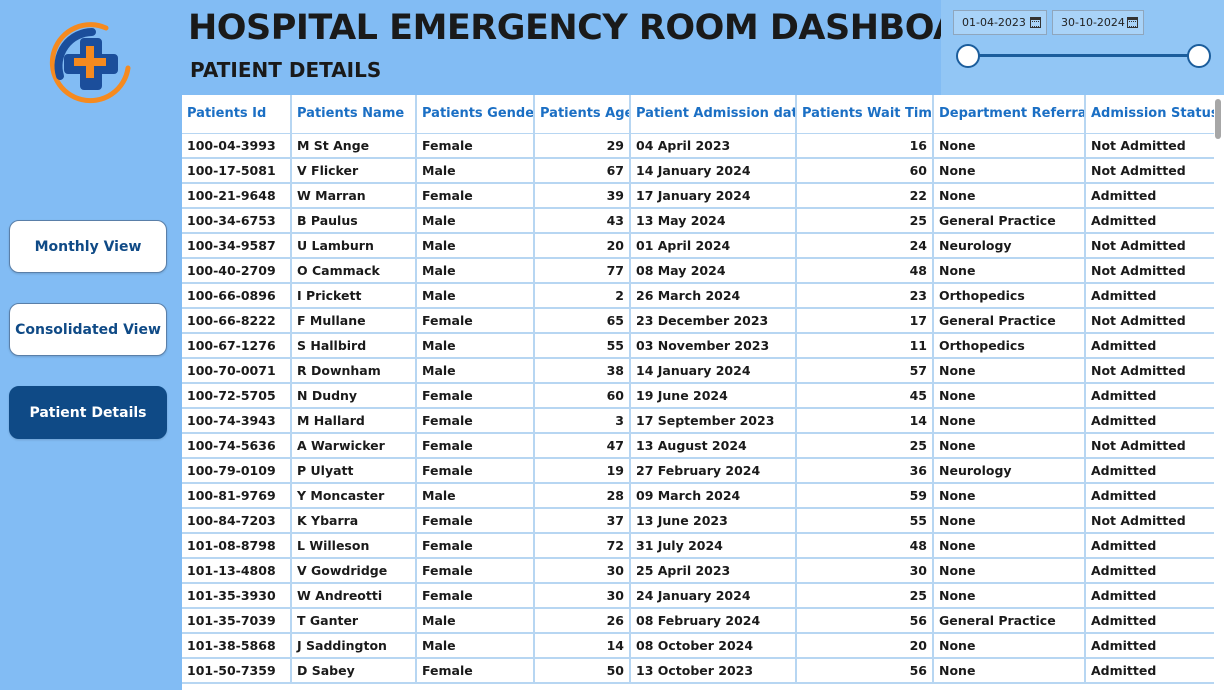 The height and width of the screenshot is (690, 1224). What do you see at coordinates (582, 396) in the screenshot?
I see `table-cell: 60` at bounding box center [582, 396].